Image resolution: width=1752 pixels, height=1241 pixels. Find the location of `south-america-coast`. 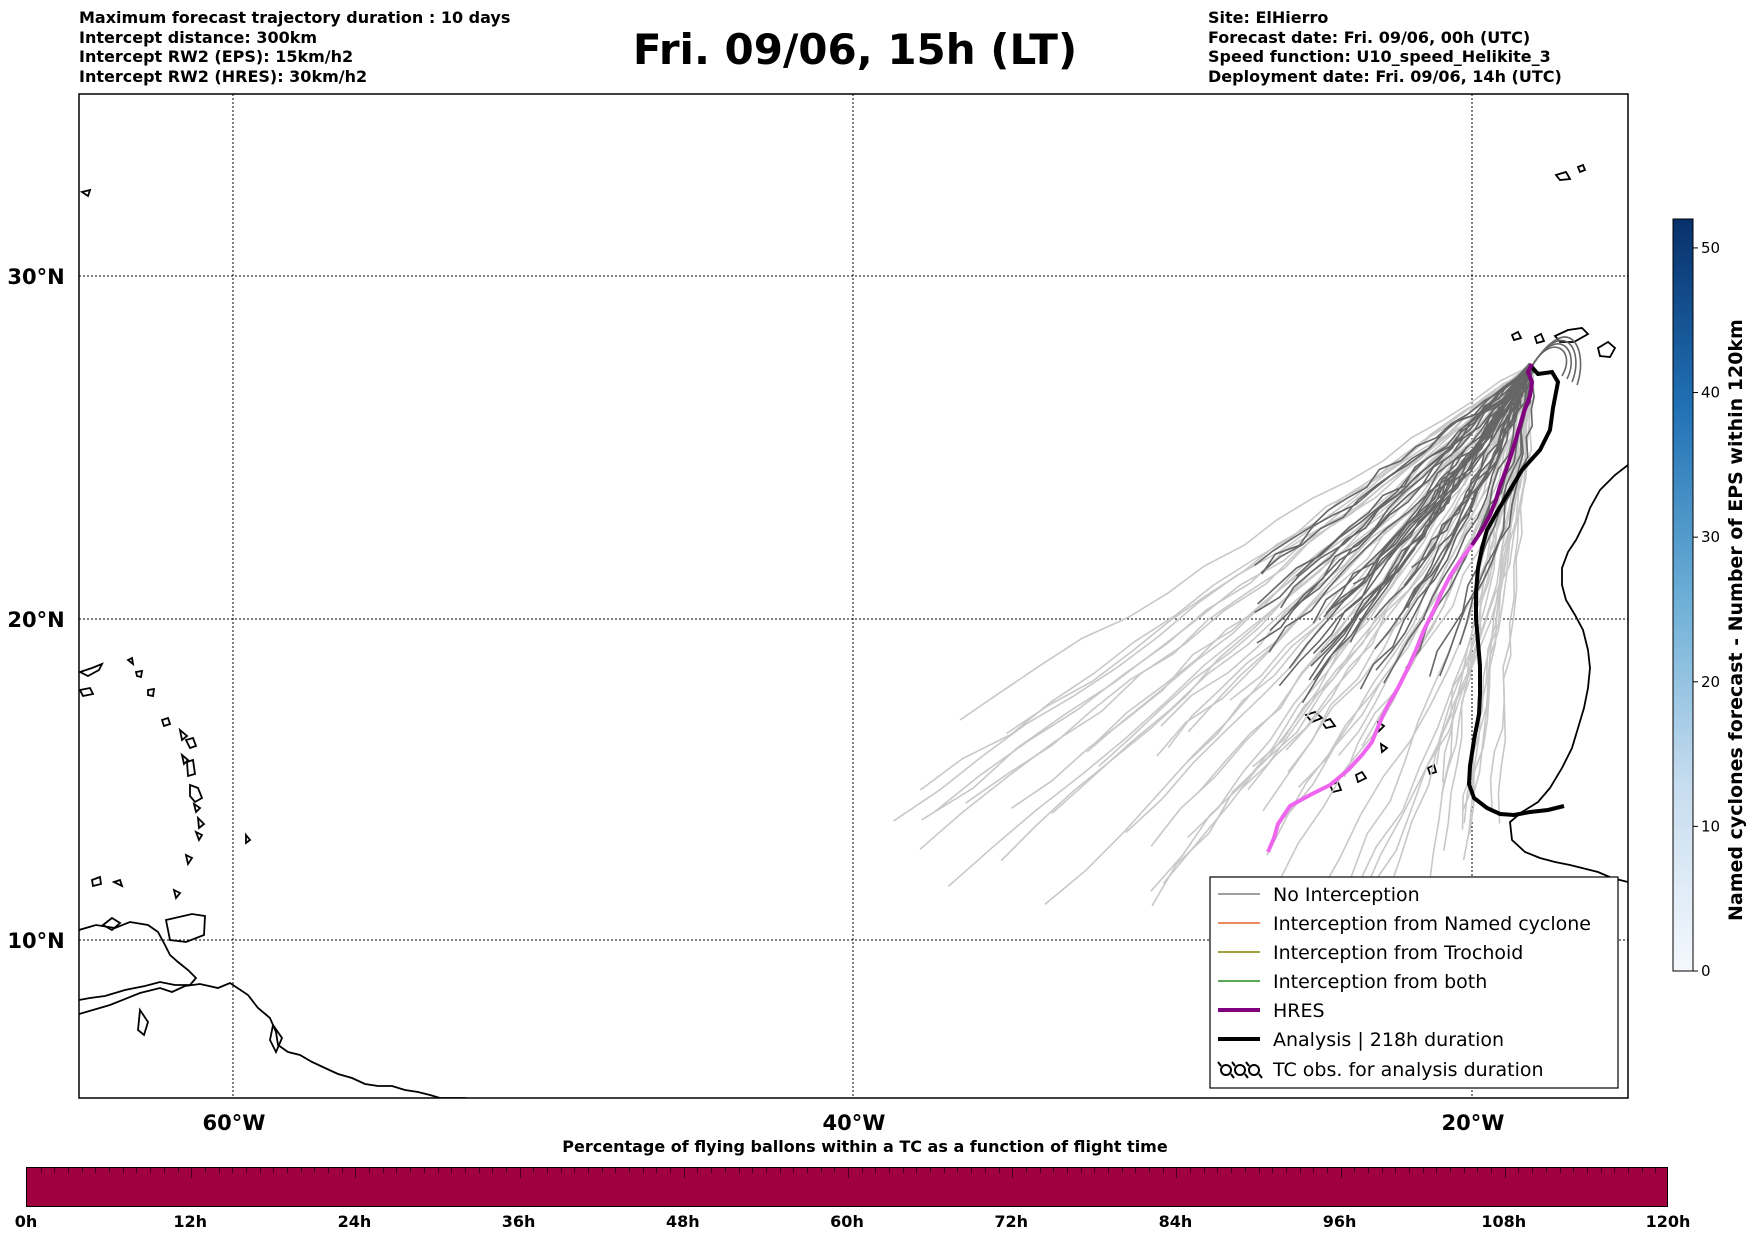

south-america-coast is located at coordinates (272, 1039).